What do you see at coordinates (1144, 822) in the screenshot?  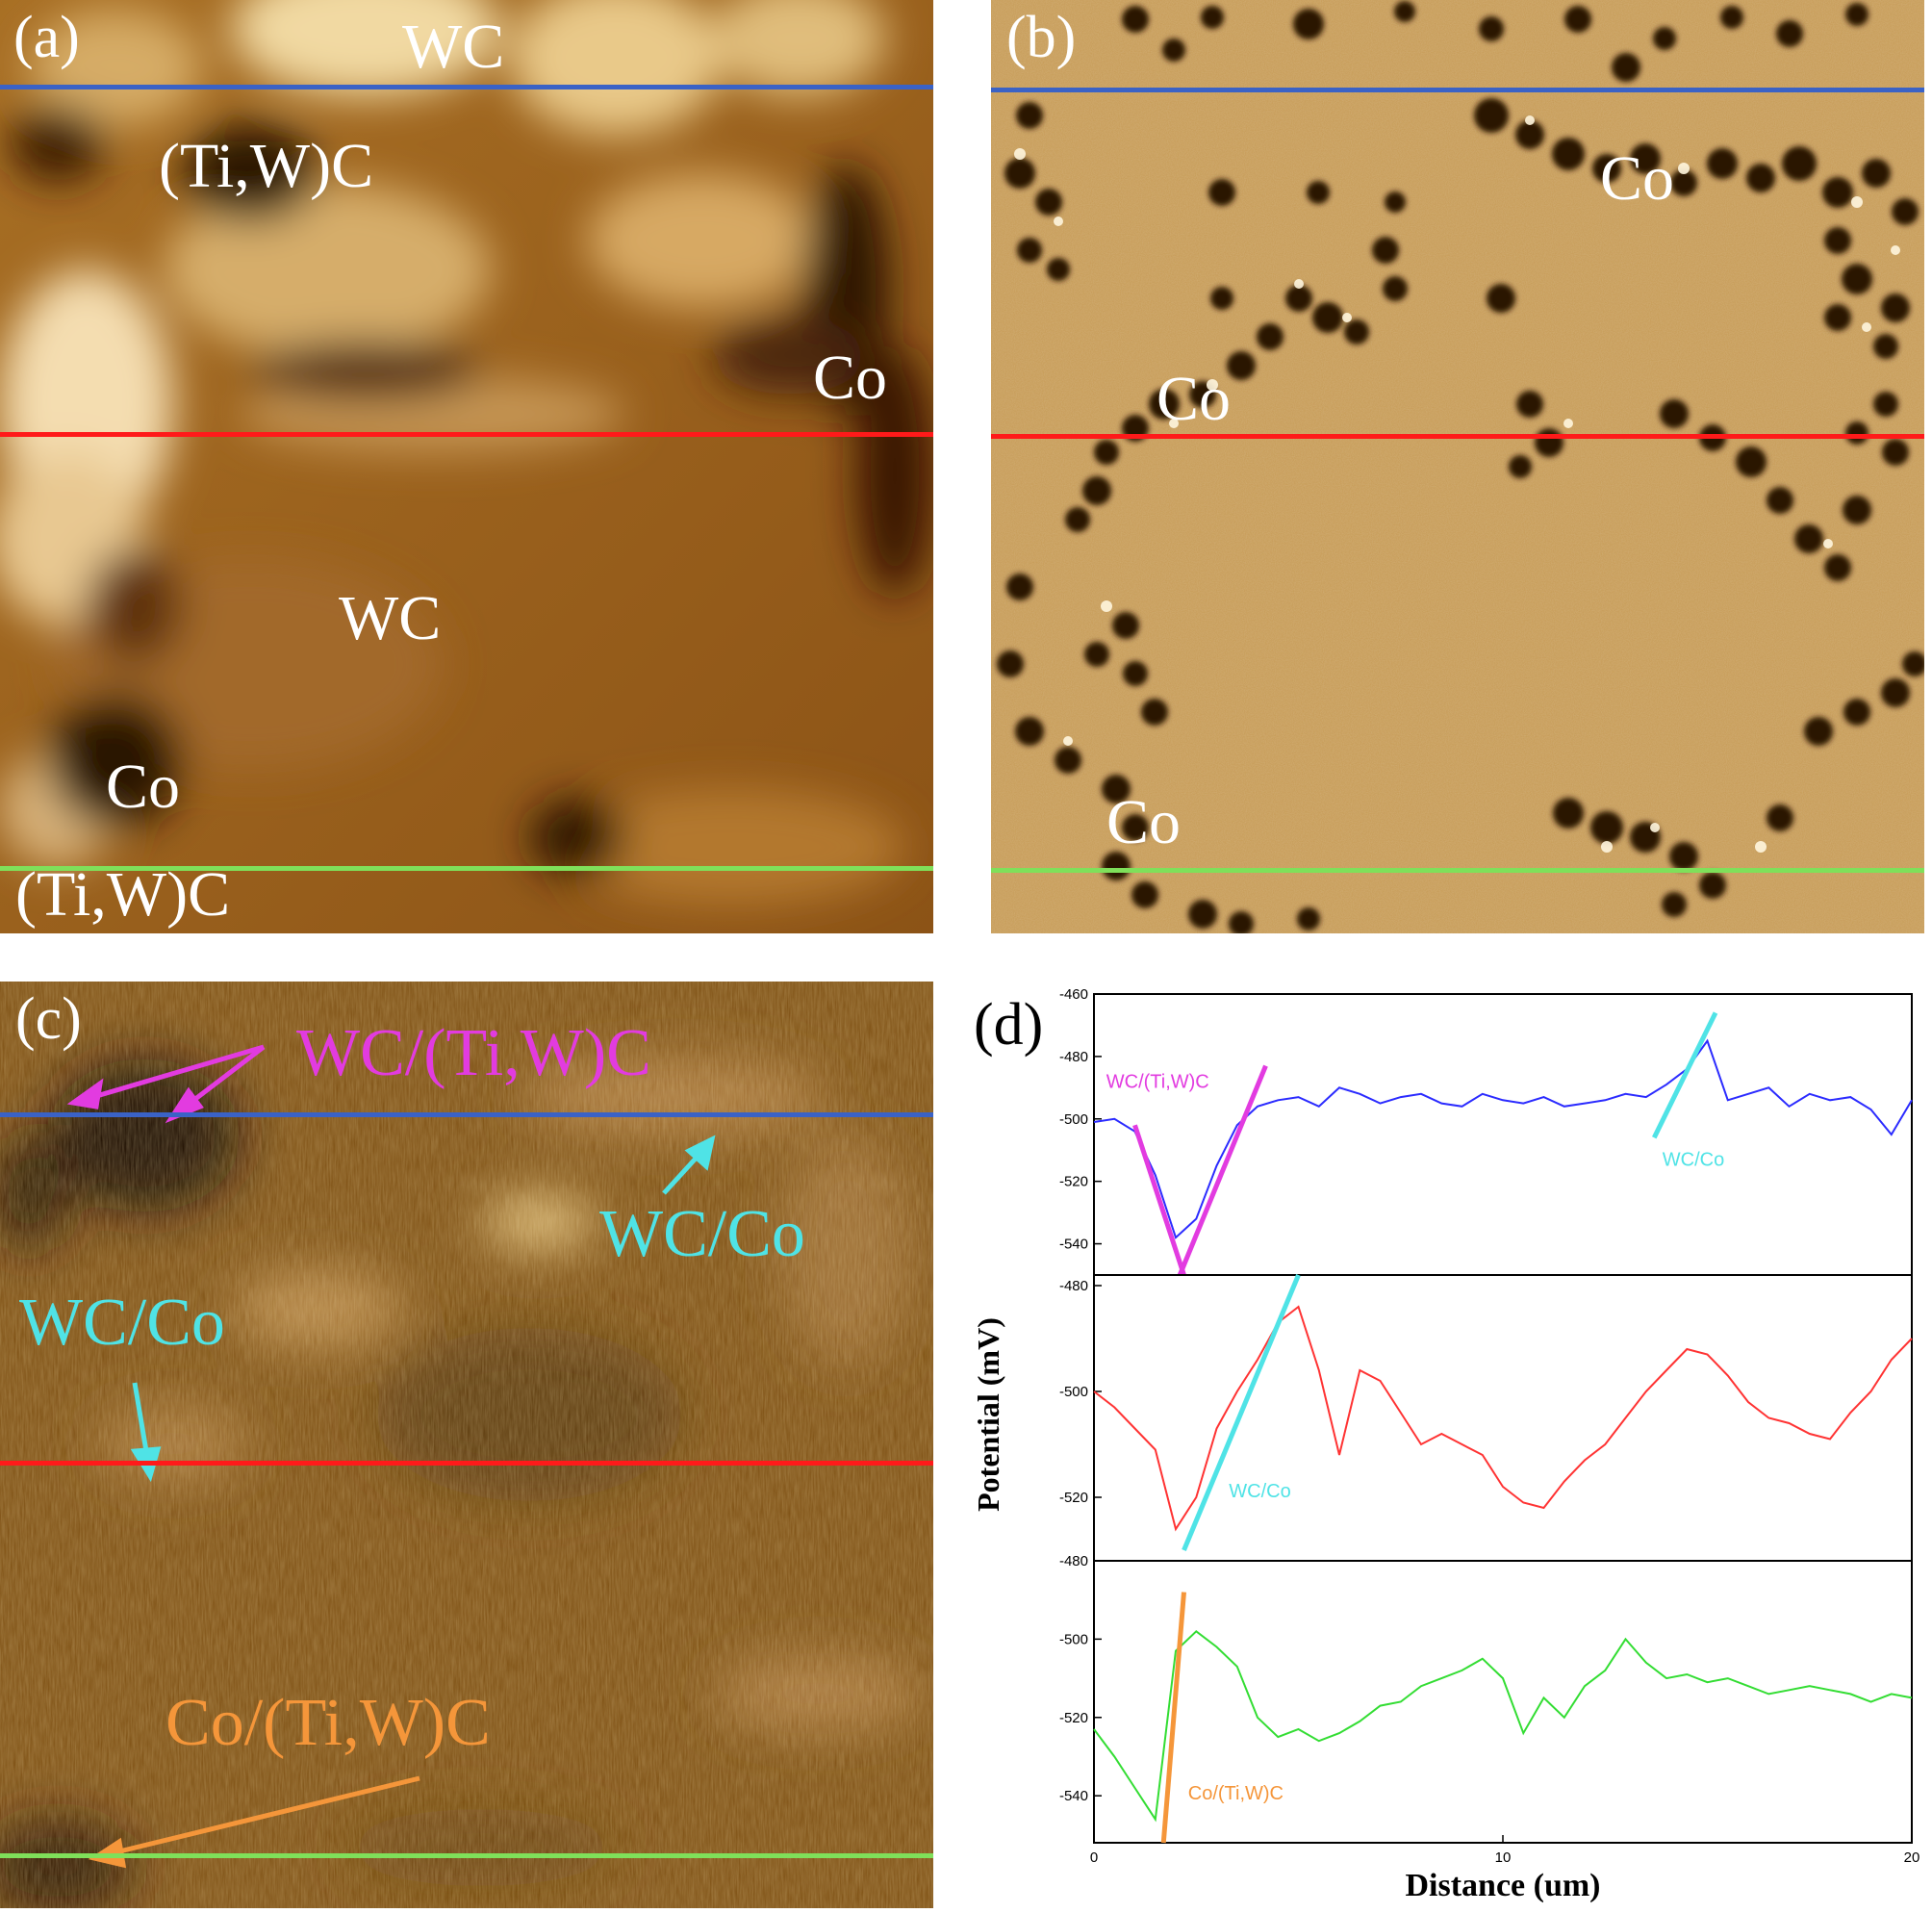 I see `phase-label-co-3: Co` at bounding box center [1144, 822].